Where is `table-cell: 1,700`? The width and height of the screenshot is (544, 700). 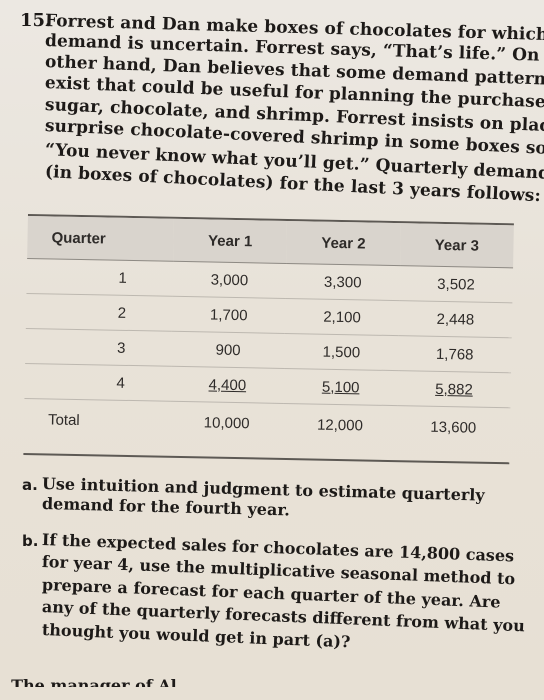 table-cell: 1,700 is located at coordinates (228, 315).